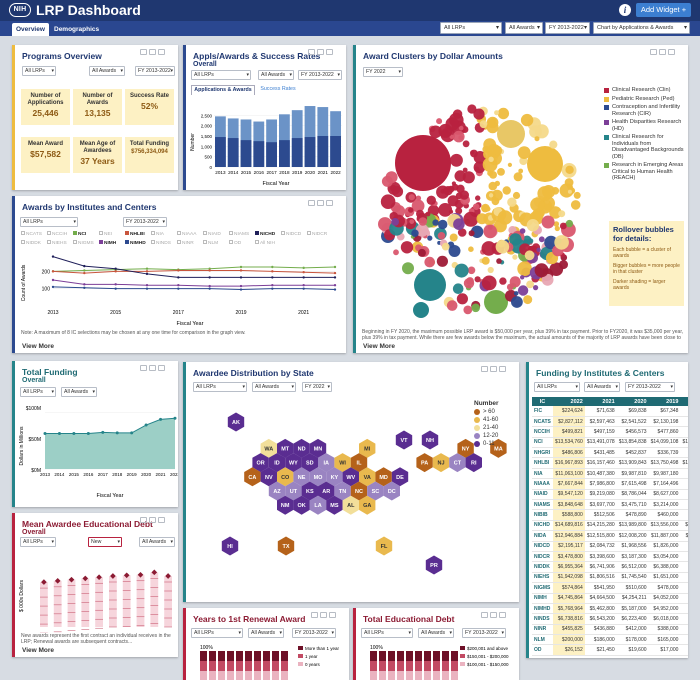 The width and height of the screenshot is (700, 680). What do you see at coordinates (31, 243) in the screenshot?
I see `legend-item: NIDDK` at bounding box center [31, 243].